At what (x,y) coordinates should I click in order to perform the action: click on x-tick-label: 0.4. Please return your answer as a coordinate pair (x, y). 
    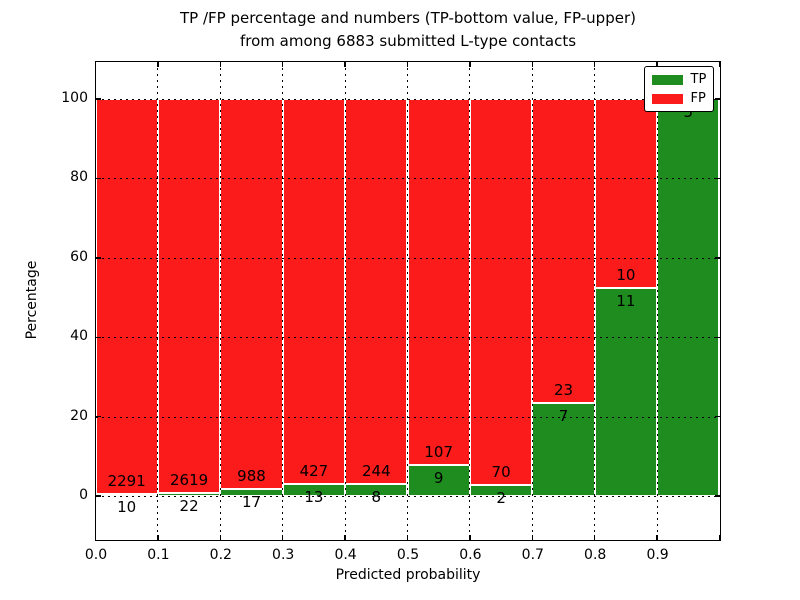
    Looking at the image, I should click on (345, 555).